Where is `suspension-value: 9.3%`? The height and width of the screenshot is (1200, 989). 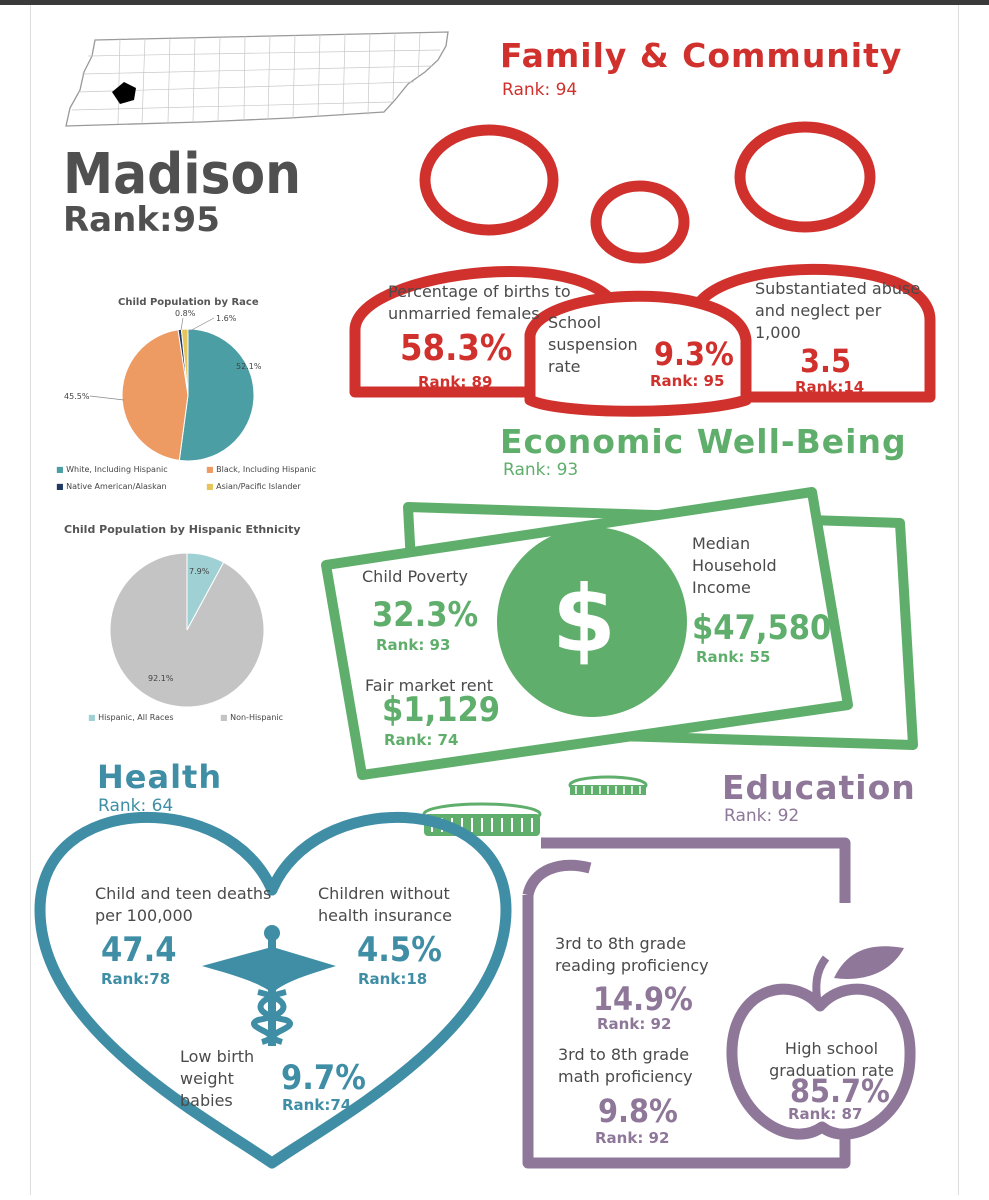
suspension-value: 9.3% is located at coordinates (694, 354).